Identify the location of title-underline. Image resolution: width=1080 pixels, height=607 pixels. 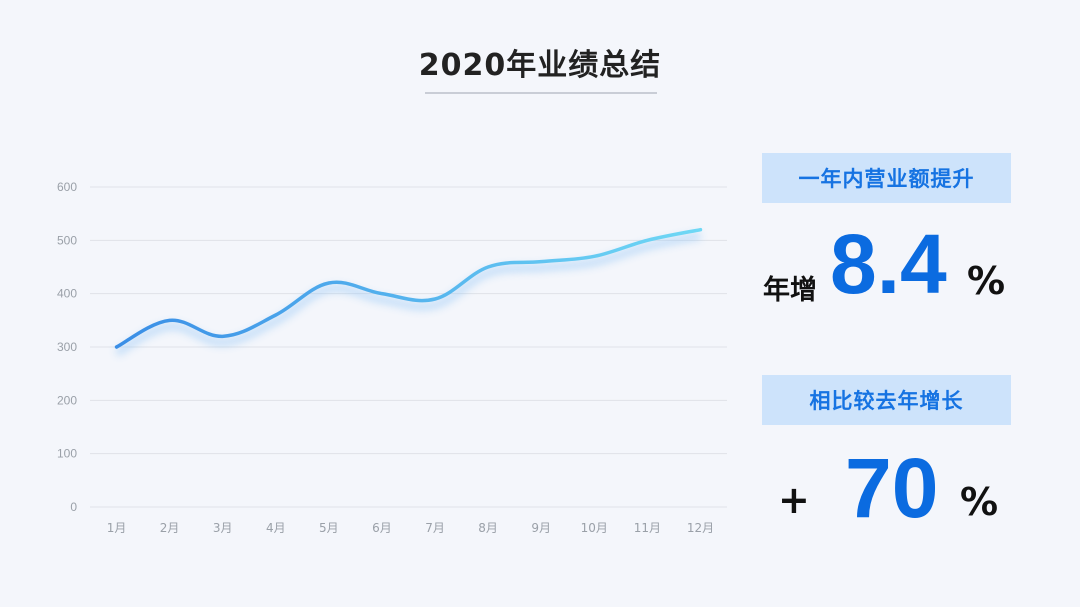
(541, 93).